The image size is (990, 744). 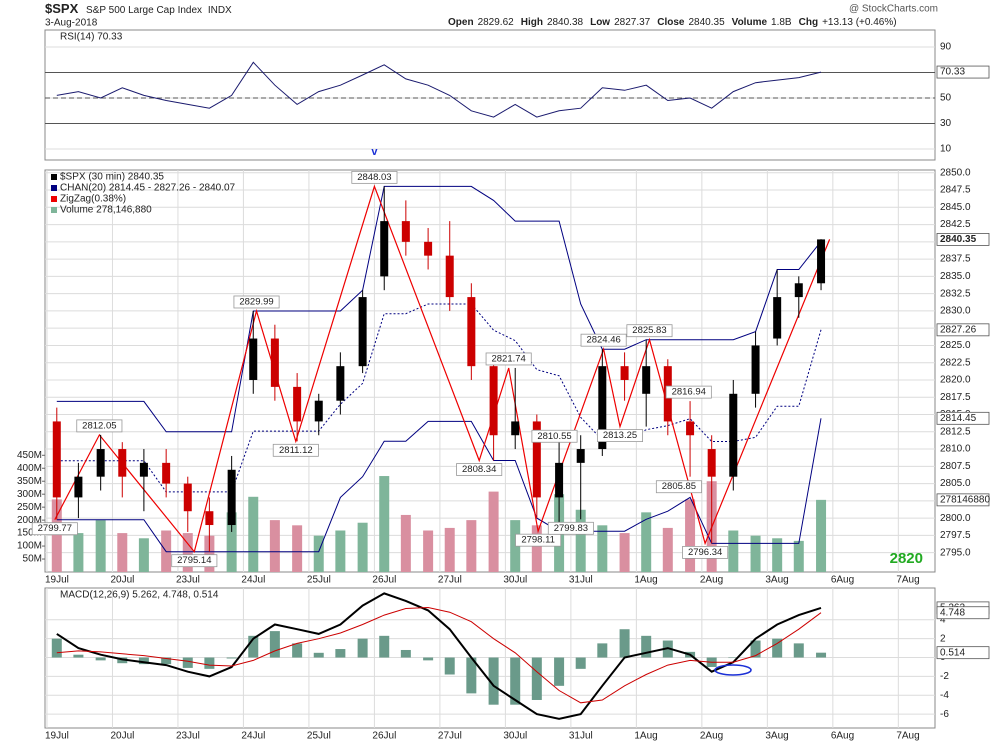 I want to click on y-tick-label: 2805.0, so click(x=955, y=483).